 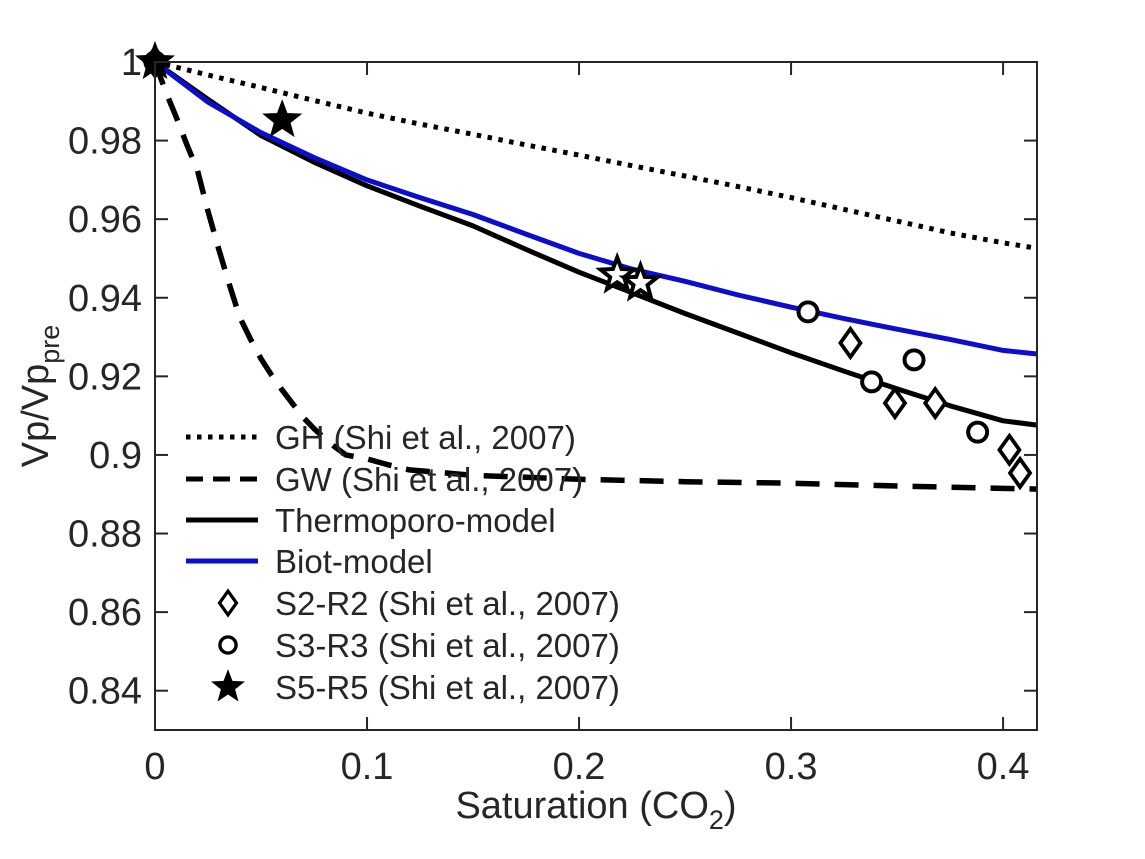 I want to click on y-tick-label: 0.98, so click(x=105, y=142).